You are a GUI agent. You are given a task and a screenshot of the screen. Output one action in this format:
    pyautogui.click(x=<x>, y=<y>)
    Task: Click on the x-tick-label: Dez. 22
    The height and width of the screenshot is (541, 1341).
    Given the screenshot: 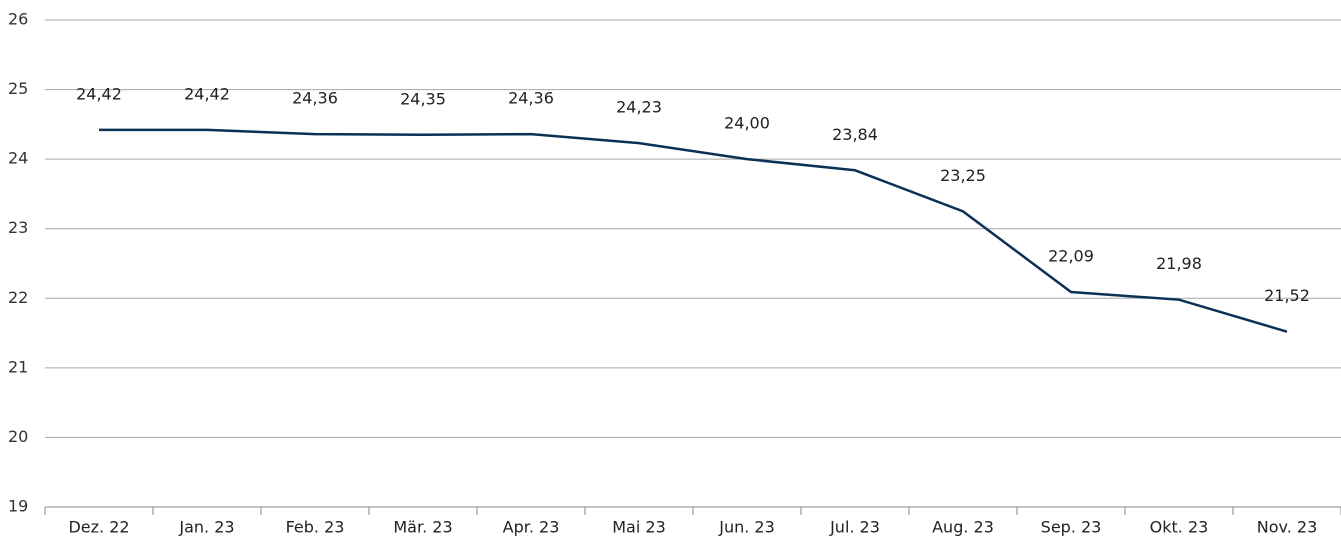 What is the action you would take?
    pyautogui.click(x=98, y=527)
    